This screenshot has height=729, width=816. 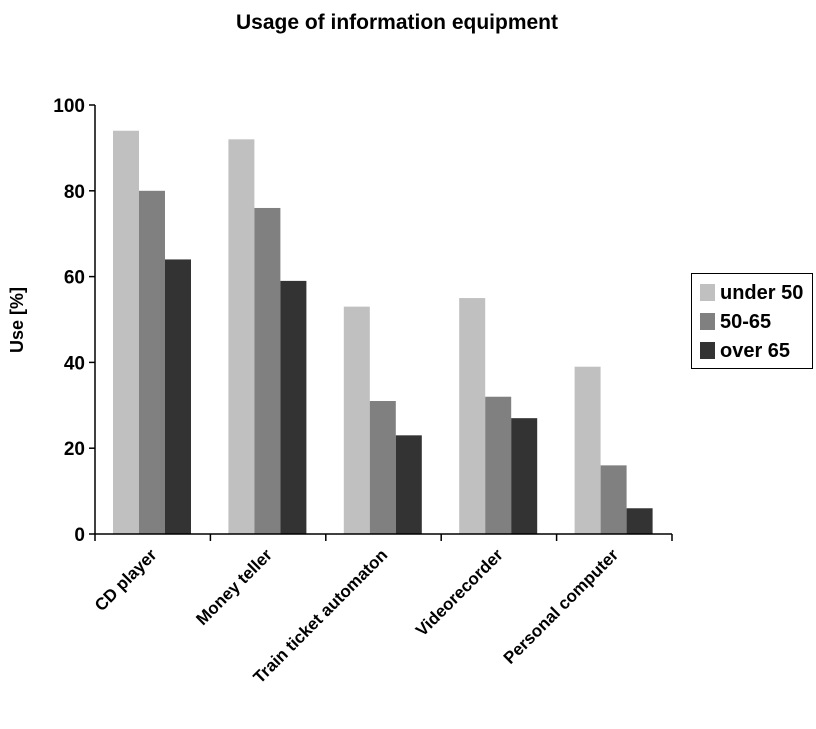 What do you see at coordinates (74, 321) in the screenshot?
I see `y-ticks-group: 0 20 40 60 80 100` at bounding box center [74, 321].